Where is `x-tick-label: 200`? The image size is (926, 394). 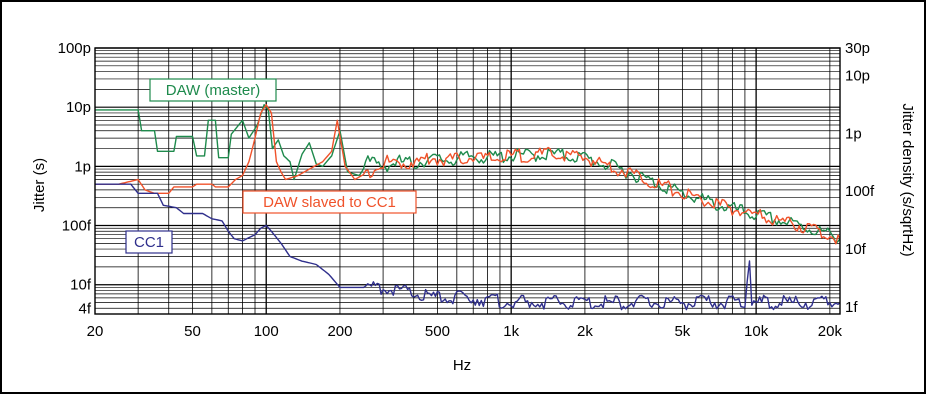 x-tick-label: 200 is located at coordinates (339, 331).